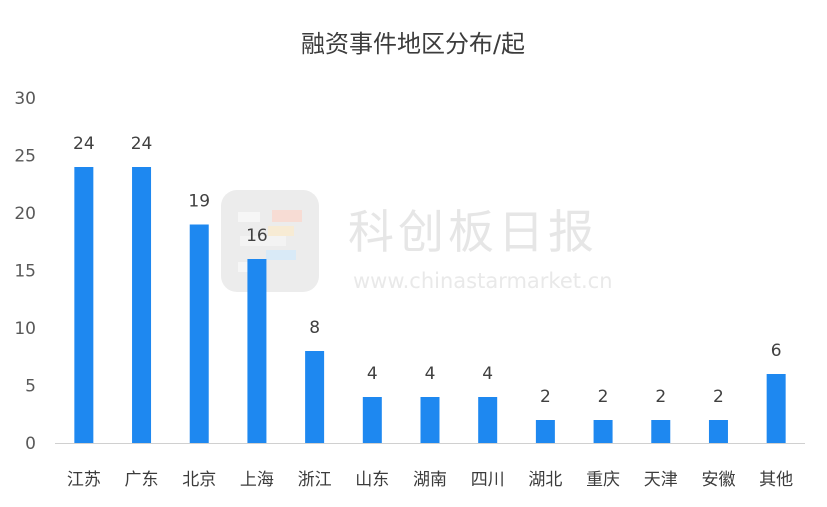 The height and width of the screenshot is (507, 827). Describe the element at coordinates (25, 157) in the screenshot. I see `y-tick-label: 25` at that location.